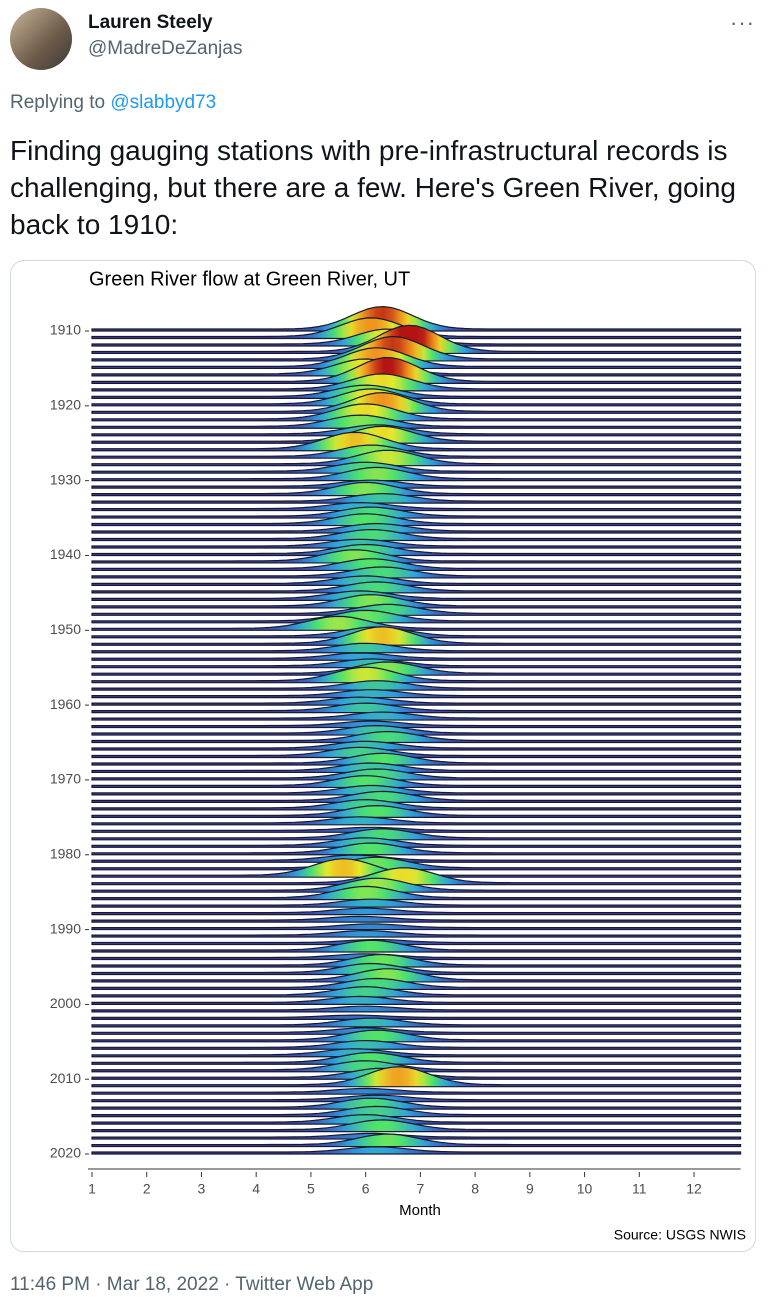  I want to click on reply-link: @slabbyd73, so click(163, 102).